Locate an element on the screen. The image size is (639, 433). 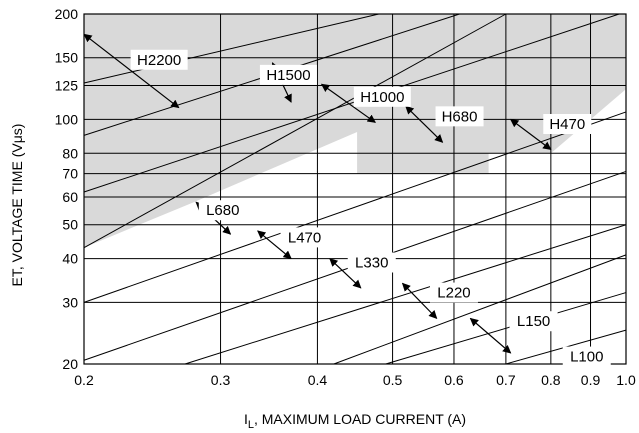
region-label: H470 is located at coordinates (567, 124).